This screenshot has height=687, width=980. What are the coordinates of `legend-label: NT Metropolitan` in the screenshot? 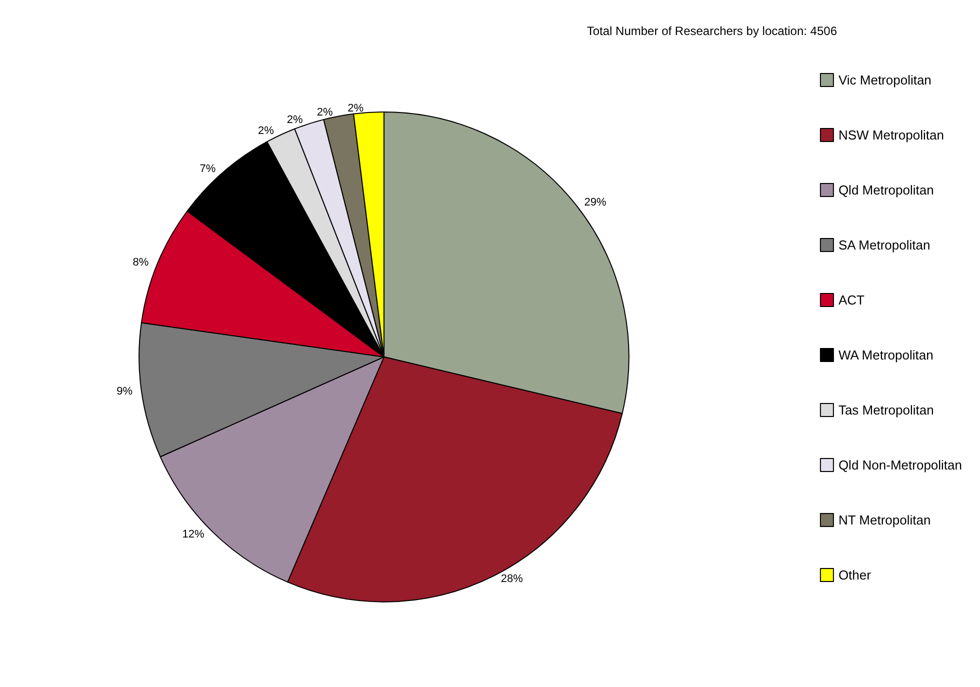 It's located at (884, 520).